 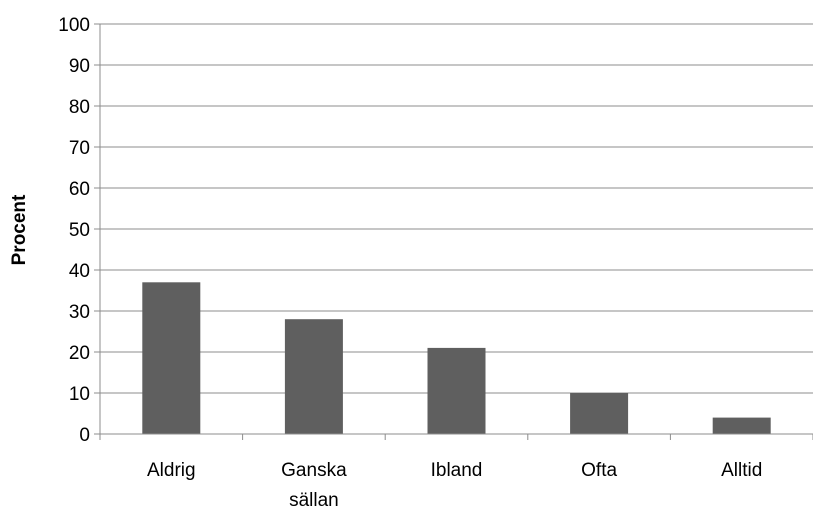 I want to click on x-category-label: Ganska sällan, so click(x=314, y=485).